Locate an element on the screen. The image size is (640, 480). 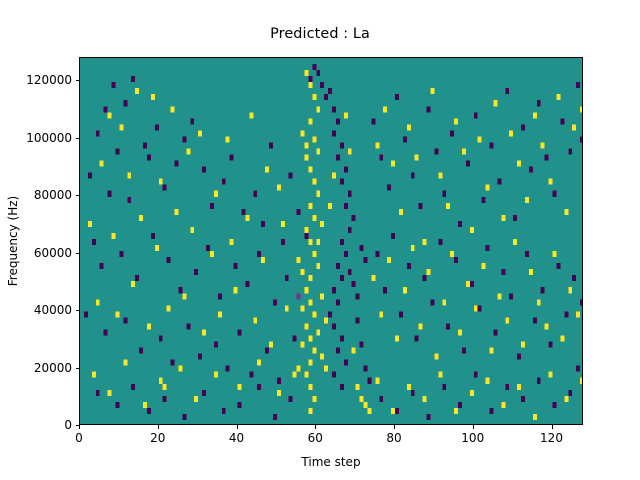
x-tick-label: 20 is located at coordinates (158, 438).